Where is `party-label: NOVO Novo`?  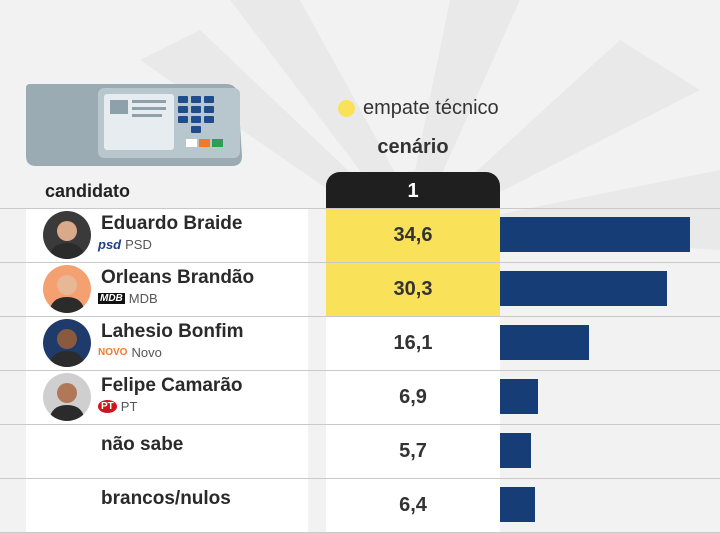
party-label: NOVO Novo is located at coordinates (130, 352).